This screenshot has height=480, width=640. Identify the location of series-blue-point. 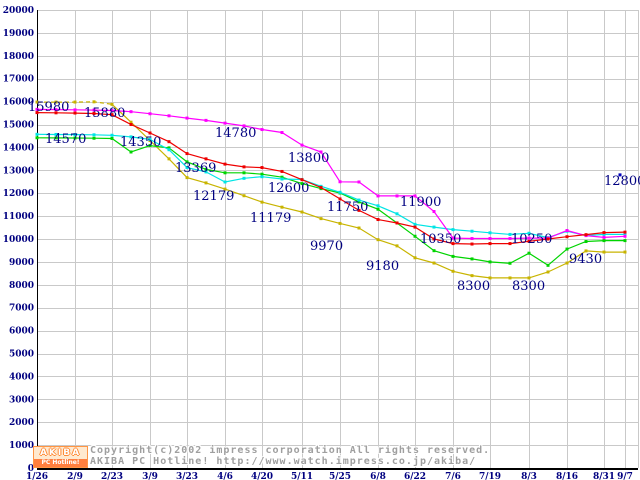
(620, 175).